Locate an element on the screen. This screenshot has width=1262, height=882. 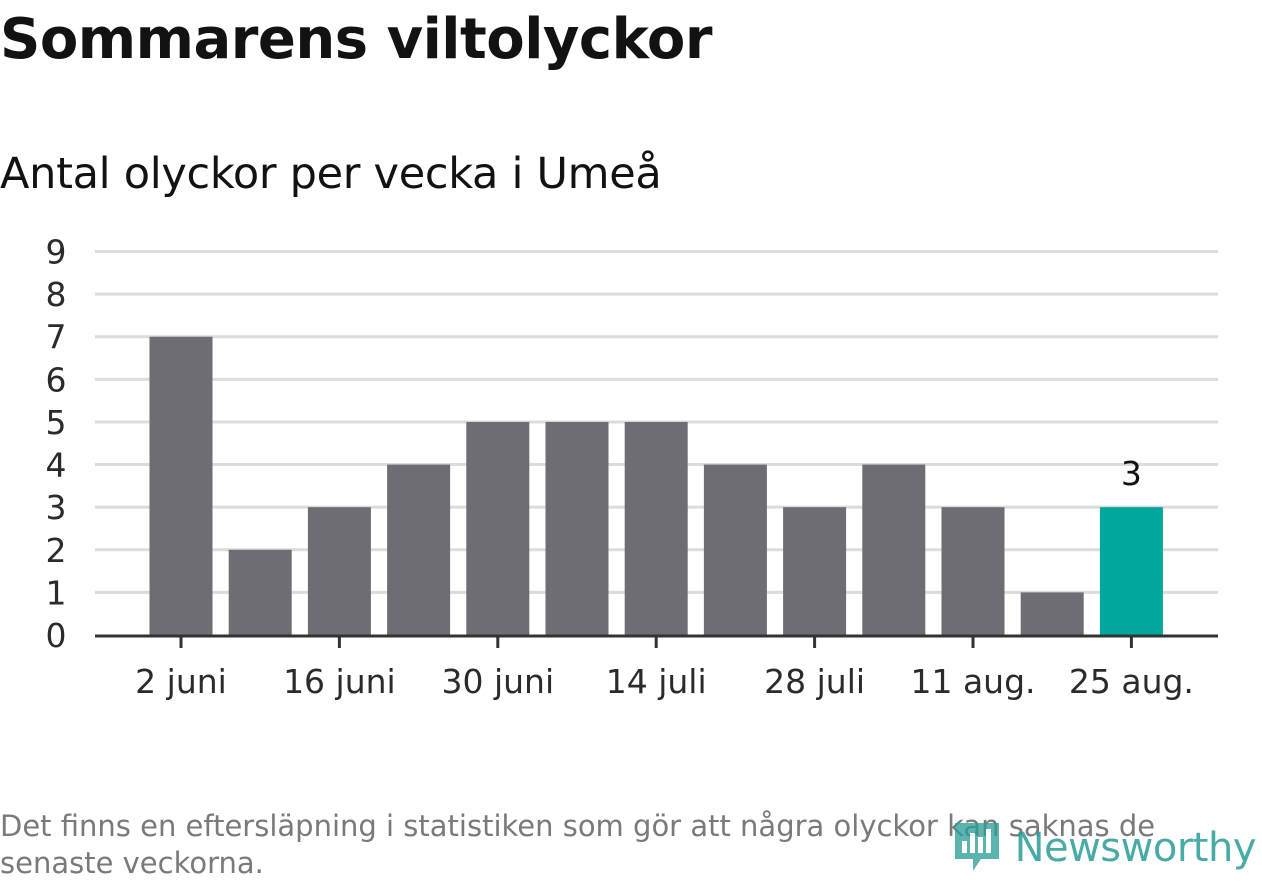
y-tick-label: 1 is located at coordinates (56, 592).